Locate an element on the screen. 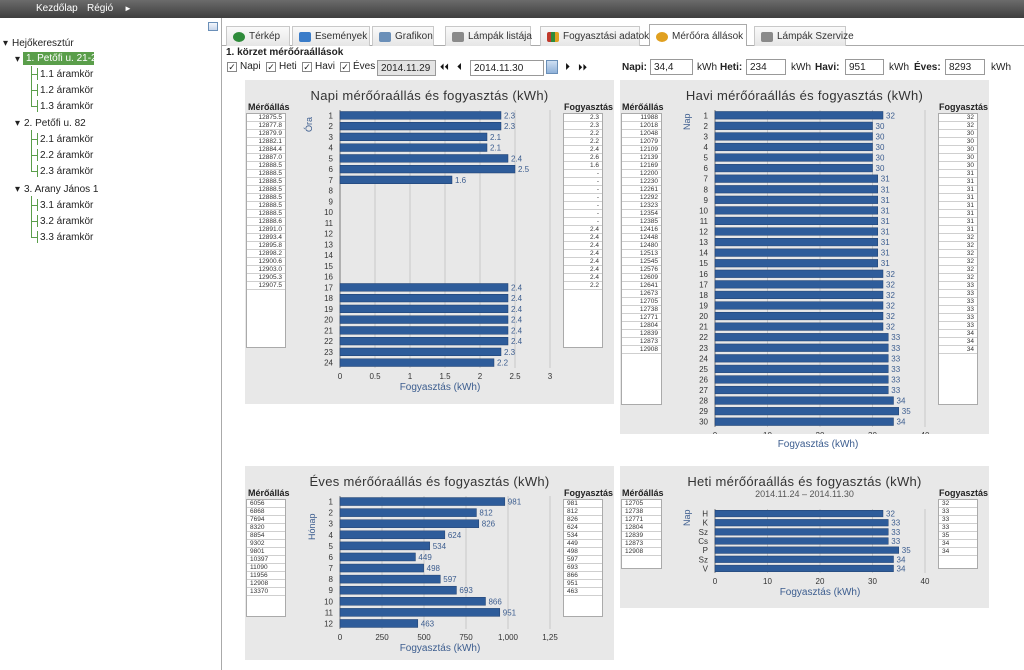  menu-arrow-icon: ► is located at coordinates (128, 8).